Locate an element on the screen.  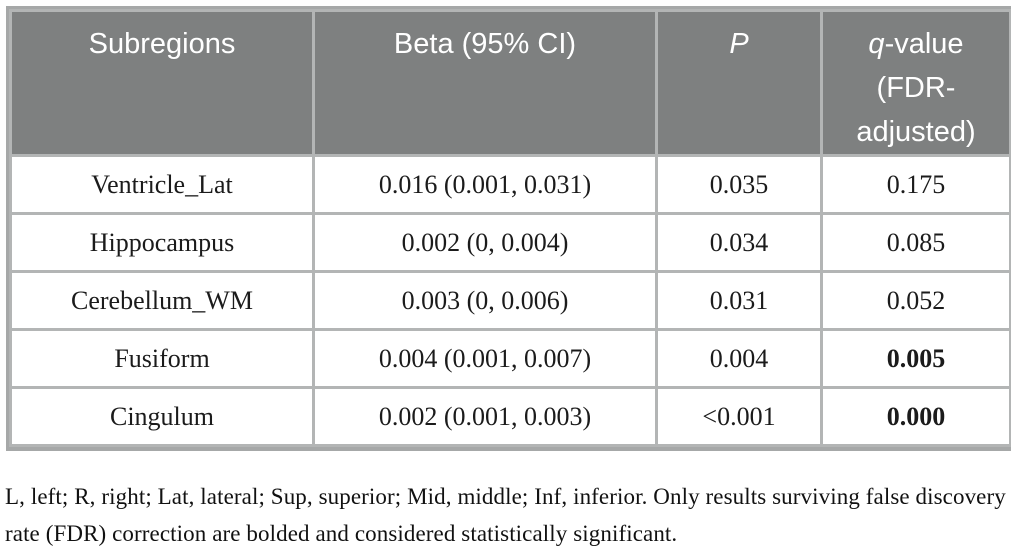
cell-p: <0.001 is located at coordinates (739, 416).